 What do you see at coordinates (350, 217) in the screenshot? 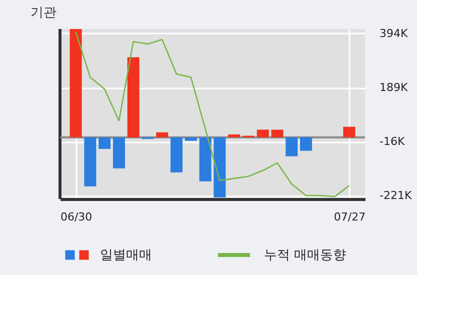
I see `x-tick-label: 07/27` at bounding box center [350, 217].